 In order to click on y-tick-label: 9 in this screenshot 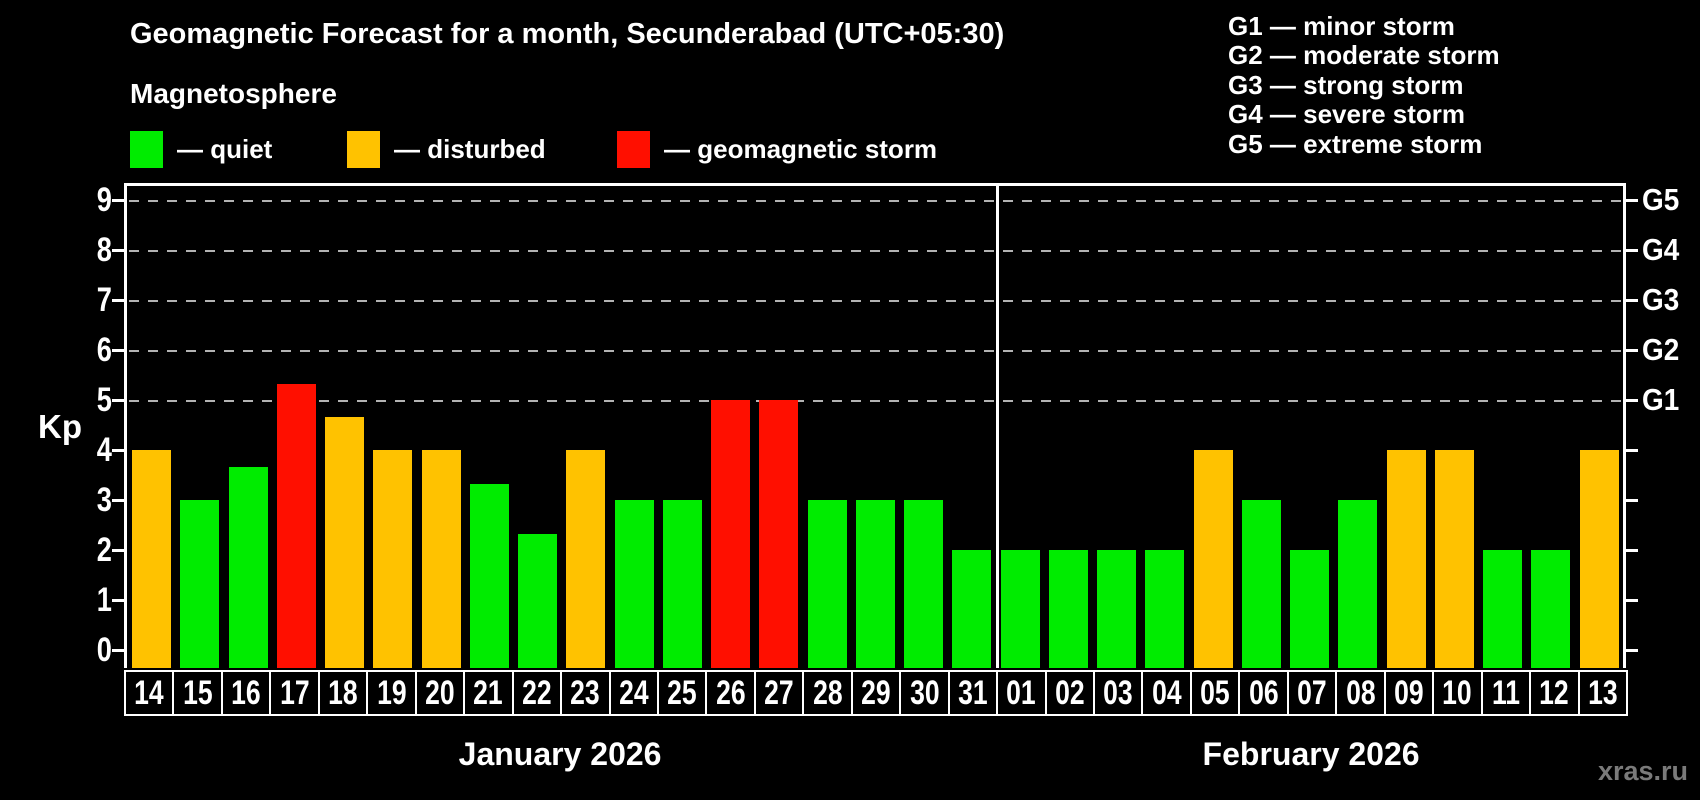, I will do `click(104, 200)`.